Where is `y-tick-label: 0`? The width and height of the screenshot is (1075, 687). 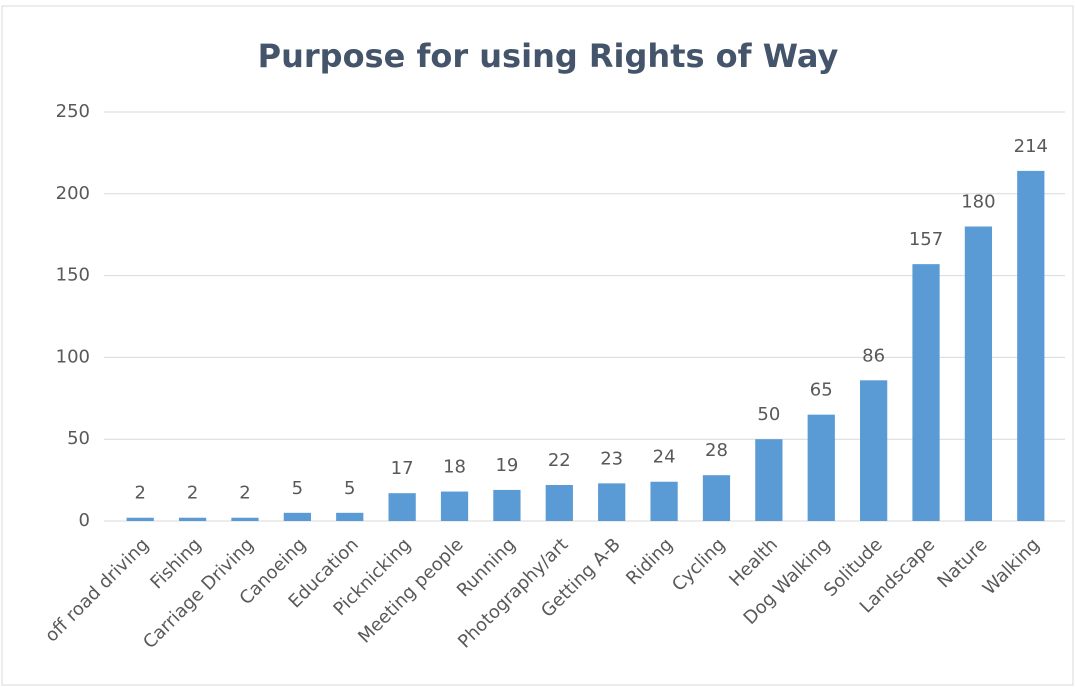 y-tick-label: 0 is located at coordinates (84, 520).